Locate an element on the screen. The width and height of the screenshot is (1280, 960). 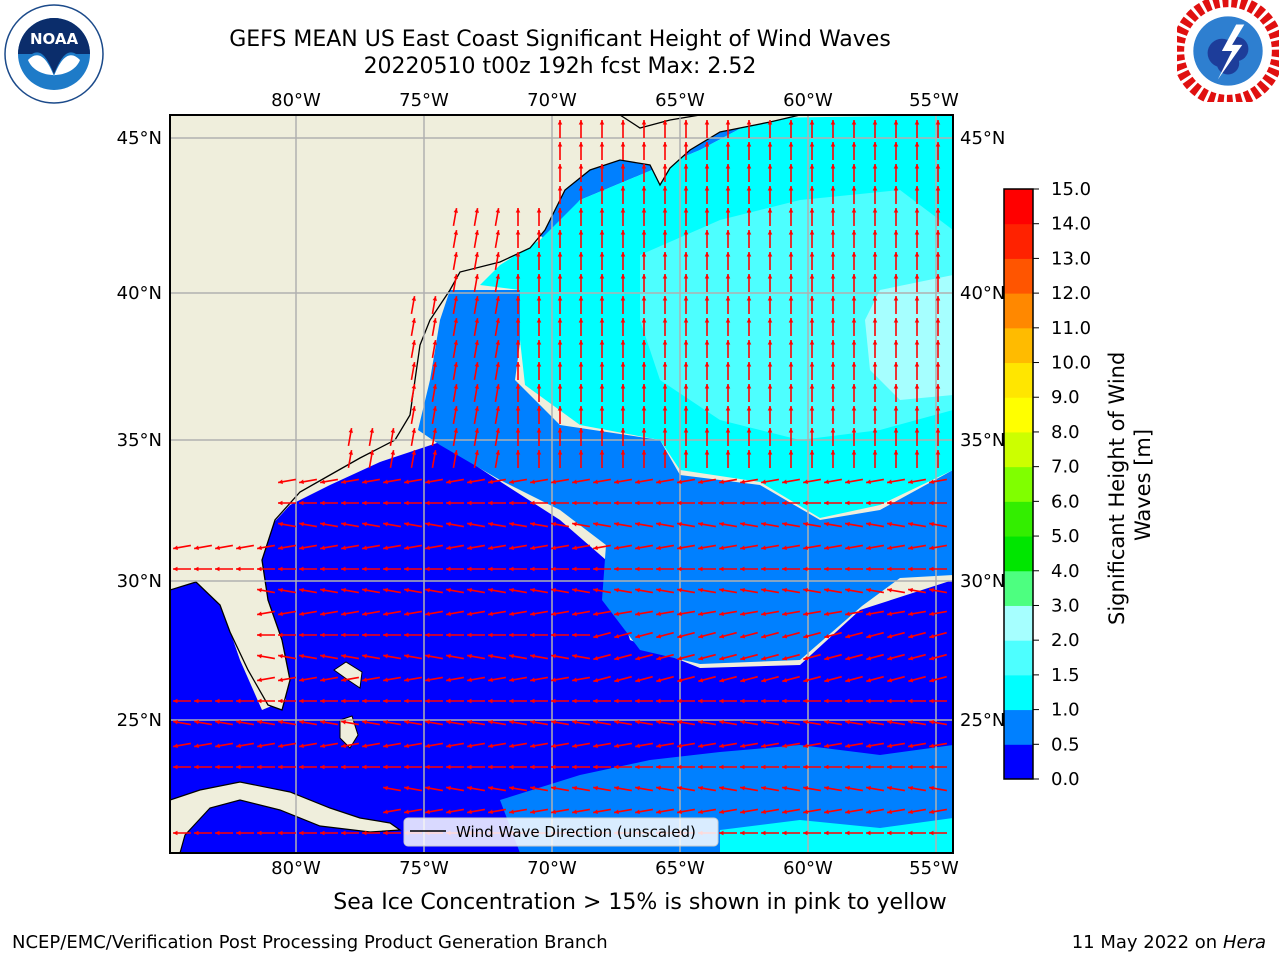
colorbar-tick-label: 2.0 is located at coordinates (1065, 640).